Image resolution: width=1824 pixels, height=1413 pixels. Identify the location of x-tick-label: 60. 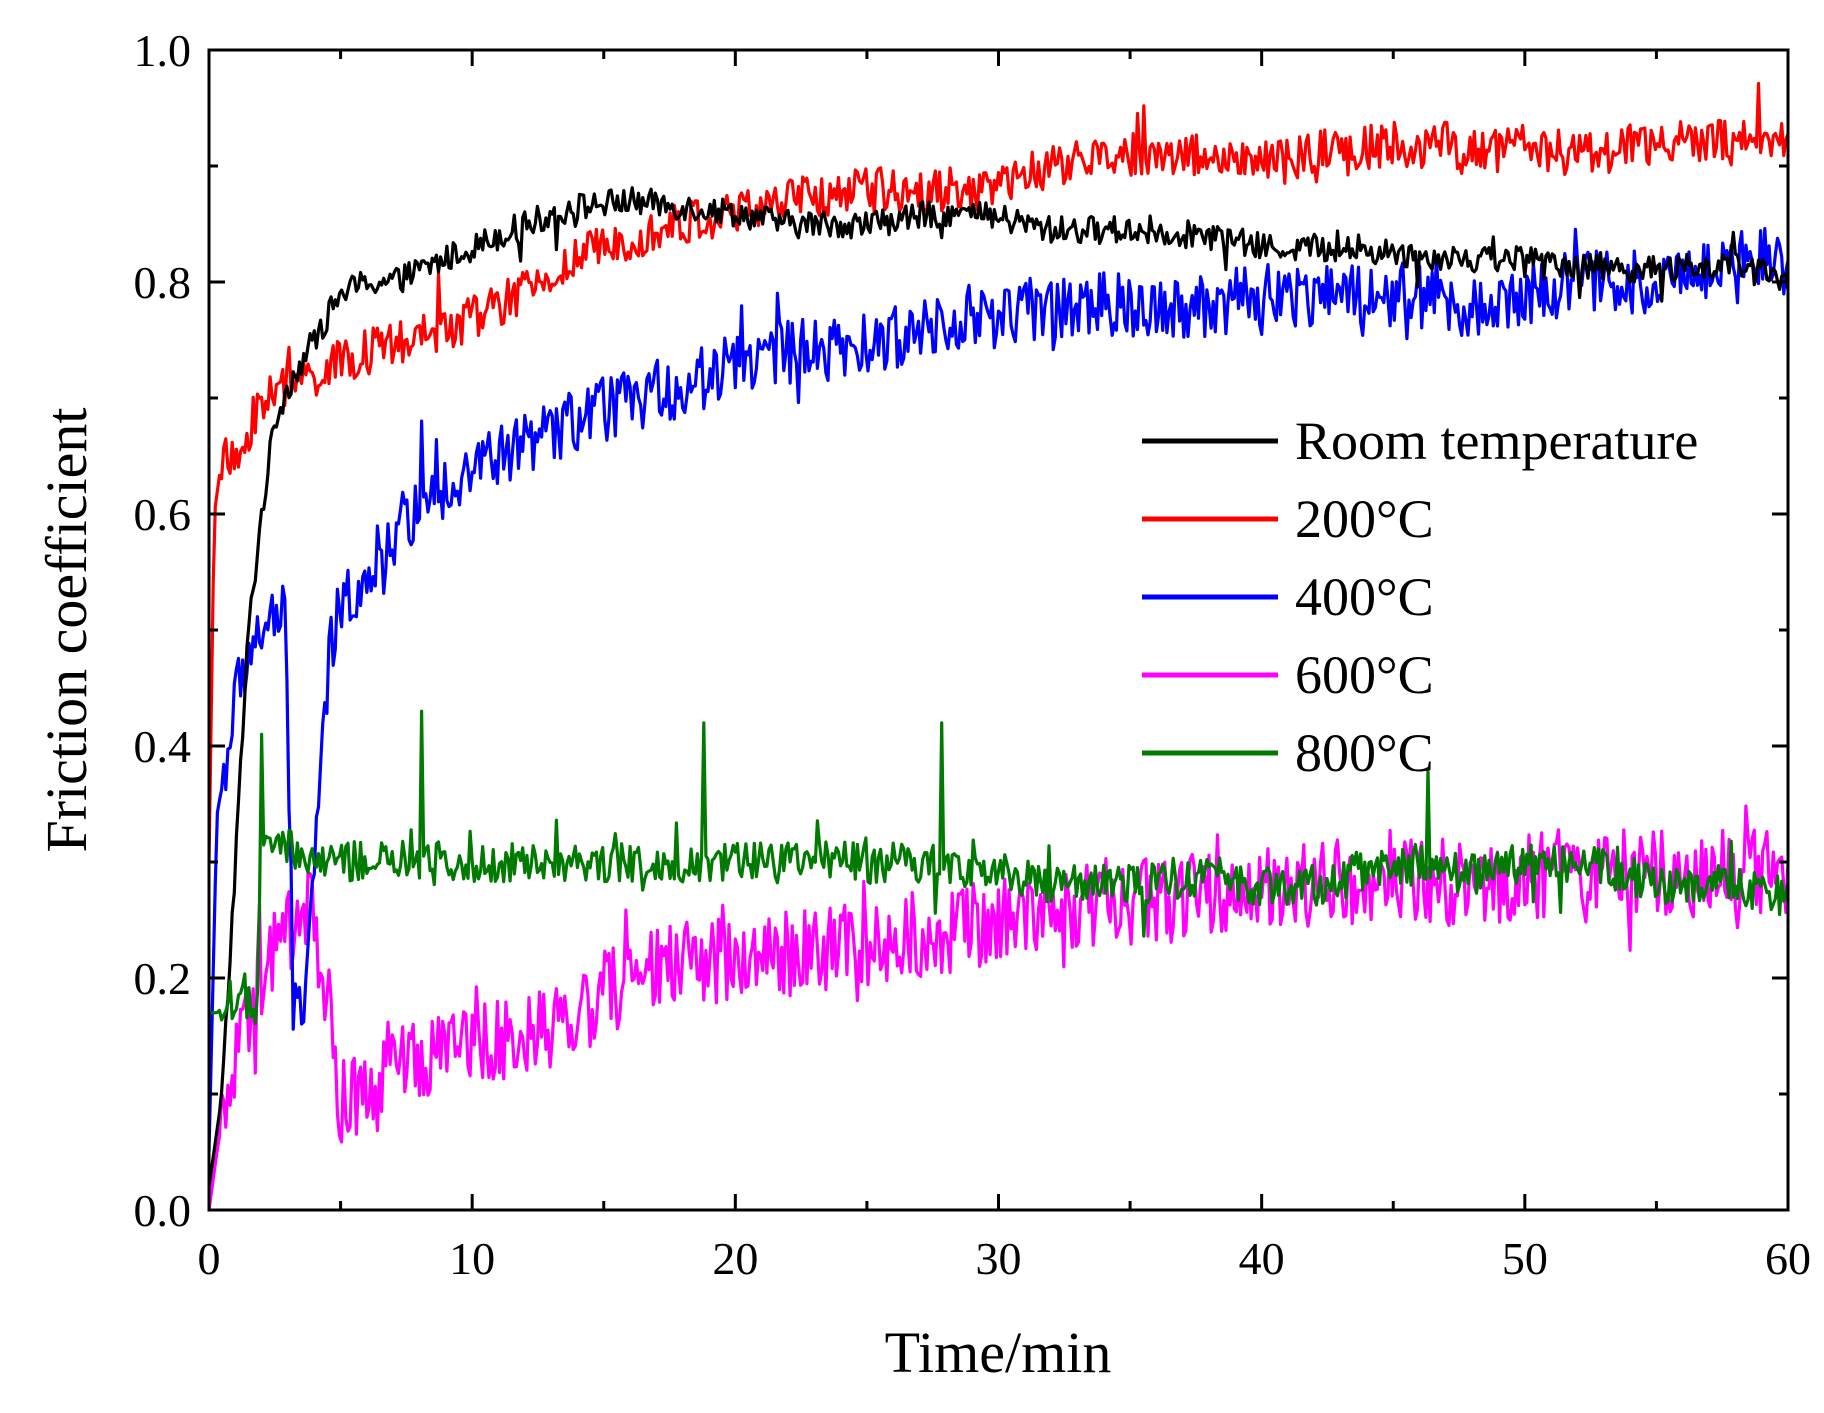
(1788, 1258).